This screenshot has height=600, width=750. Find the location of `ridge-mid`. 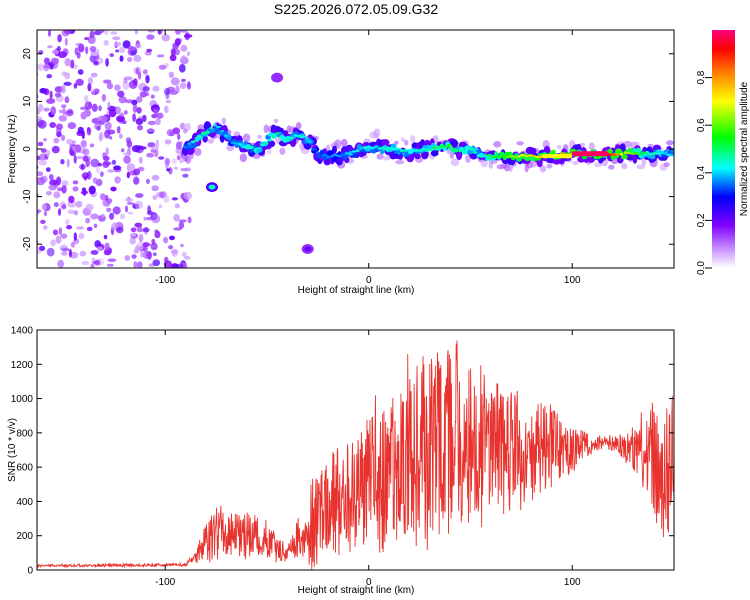

ridge-mid is located at coordinates (624, 157).